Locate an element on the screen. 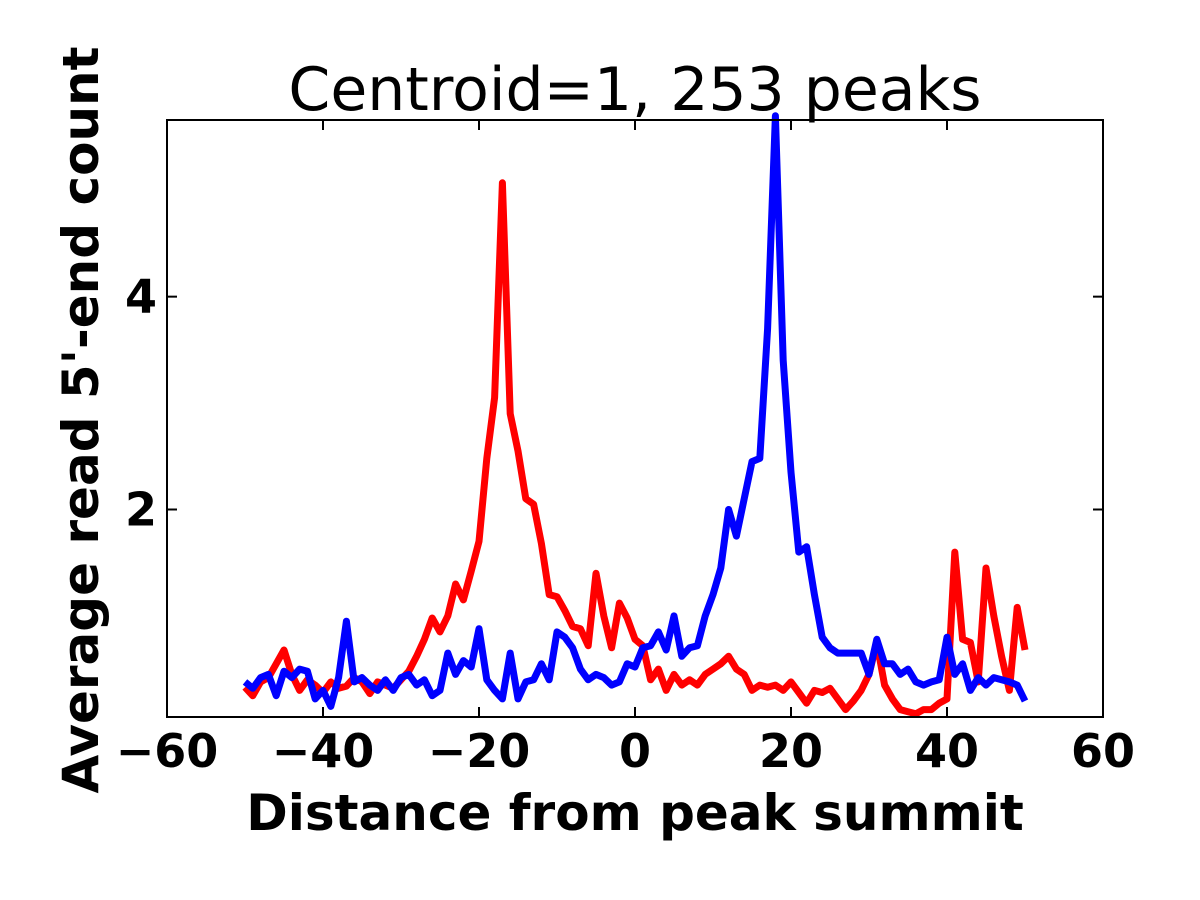  x-tick-label: −20 is located at coordinates (479, 751).